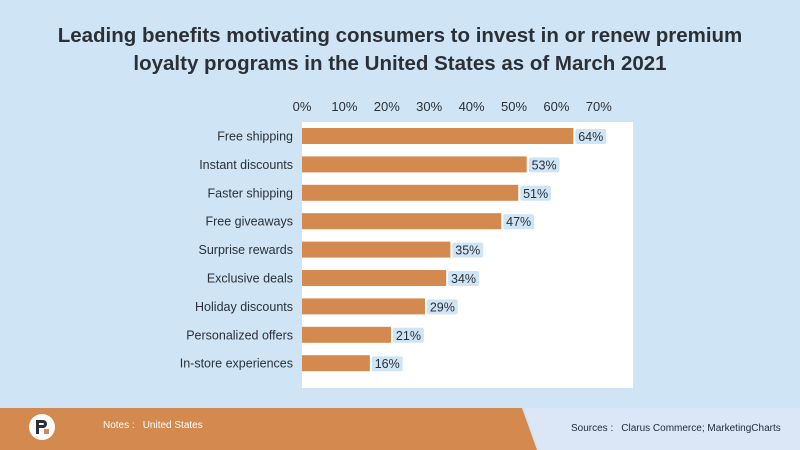 The height and width of the screenshot is (450, 800). Describe the element at coordinates (599, 106) in the screenshot. I see `x-tick-label: 70%` at that location.